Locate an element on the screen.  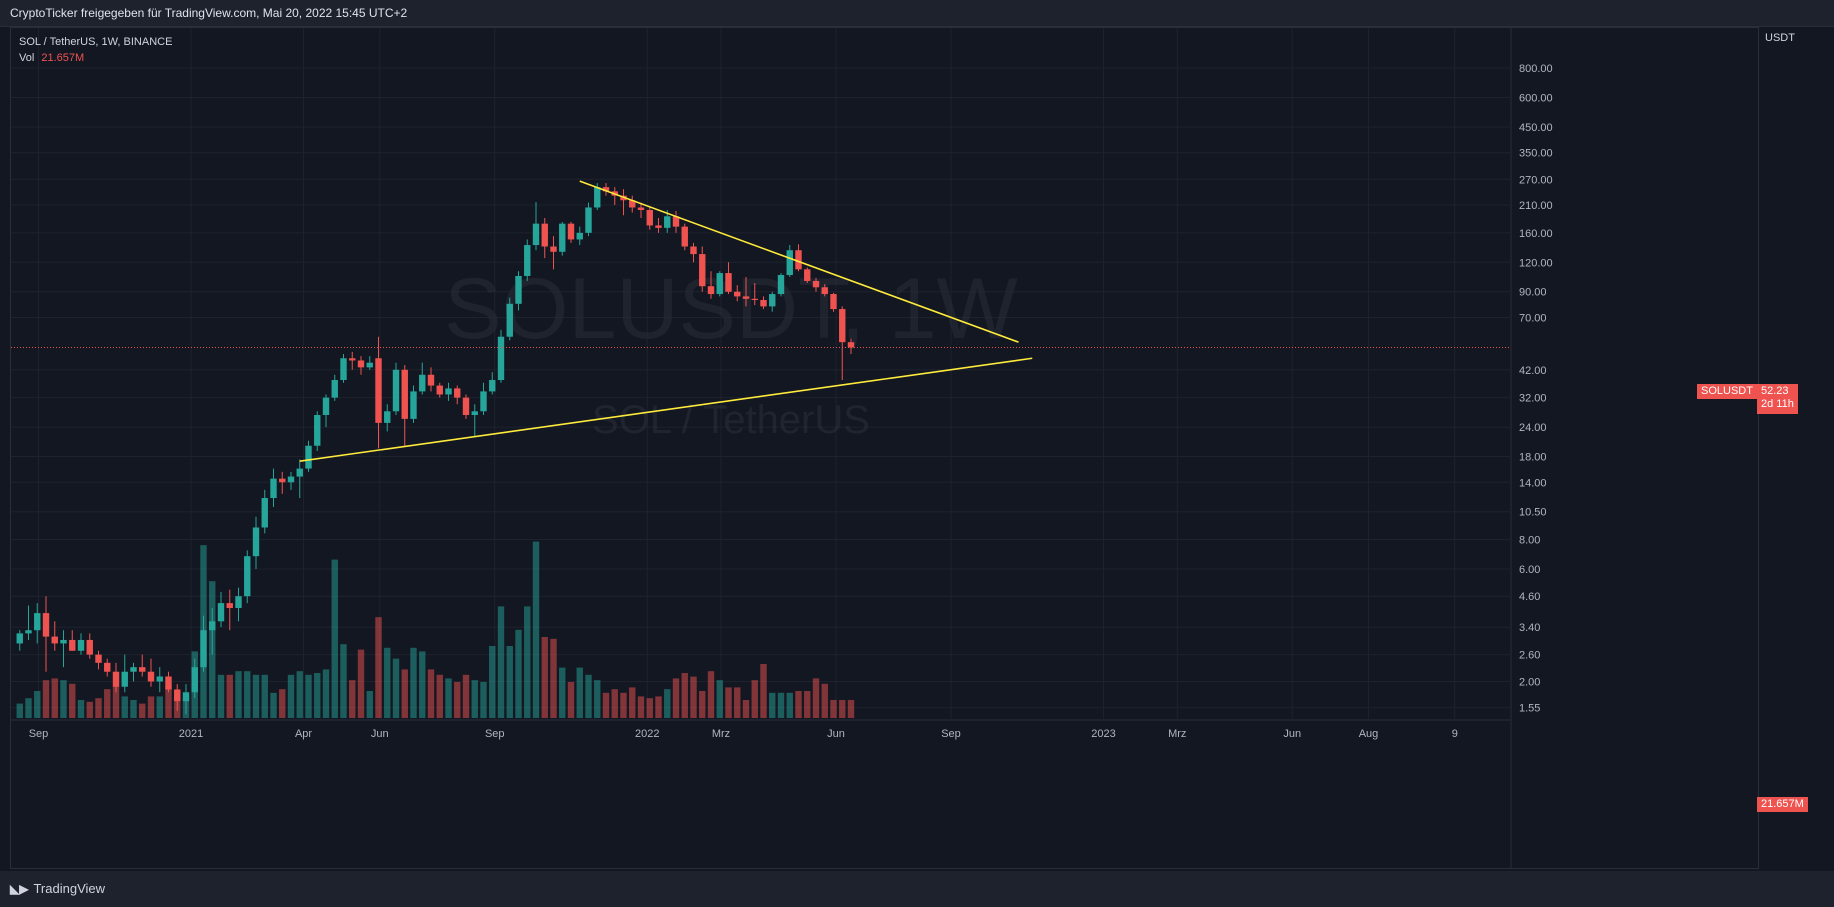
price-axis-label: 6.00 is located at coordinates (1529, 570).